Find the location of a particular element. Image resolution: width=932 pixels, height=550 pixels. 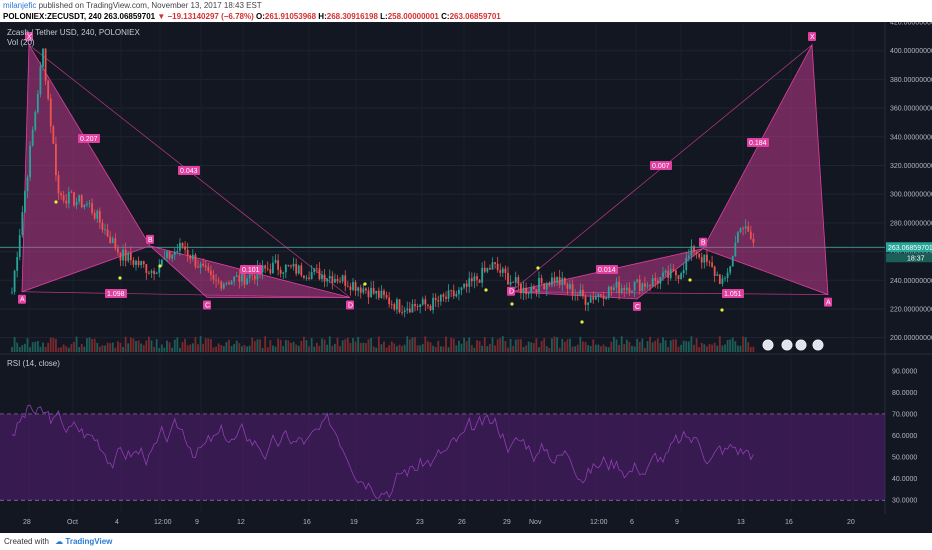

ratio-label: 0.007 is located at coordinates (661, 166).